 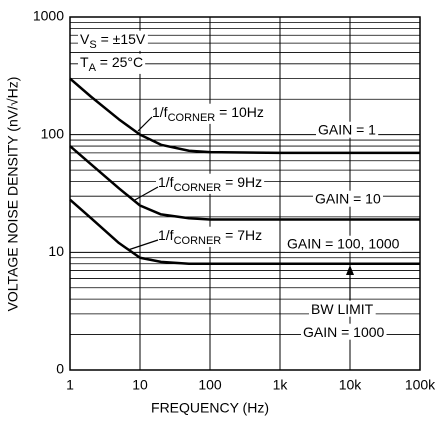 I want to click on x-axis-label: FREQUENCY (Hz), so click(x=210, y=408).